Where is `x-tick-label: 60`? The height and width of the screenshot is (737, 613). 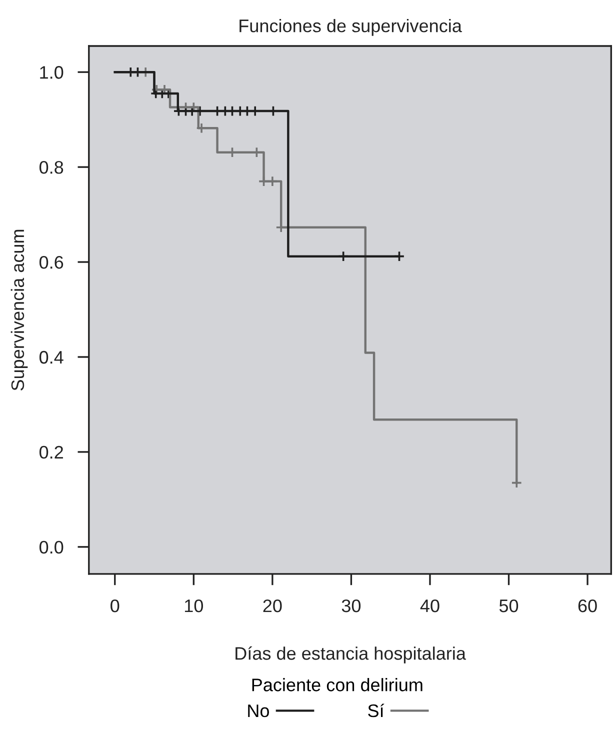 x-tick-label: 60 is located at coordinates (587, 605).